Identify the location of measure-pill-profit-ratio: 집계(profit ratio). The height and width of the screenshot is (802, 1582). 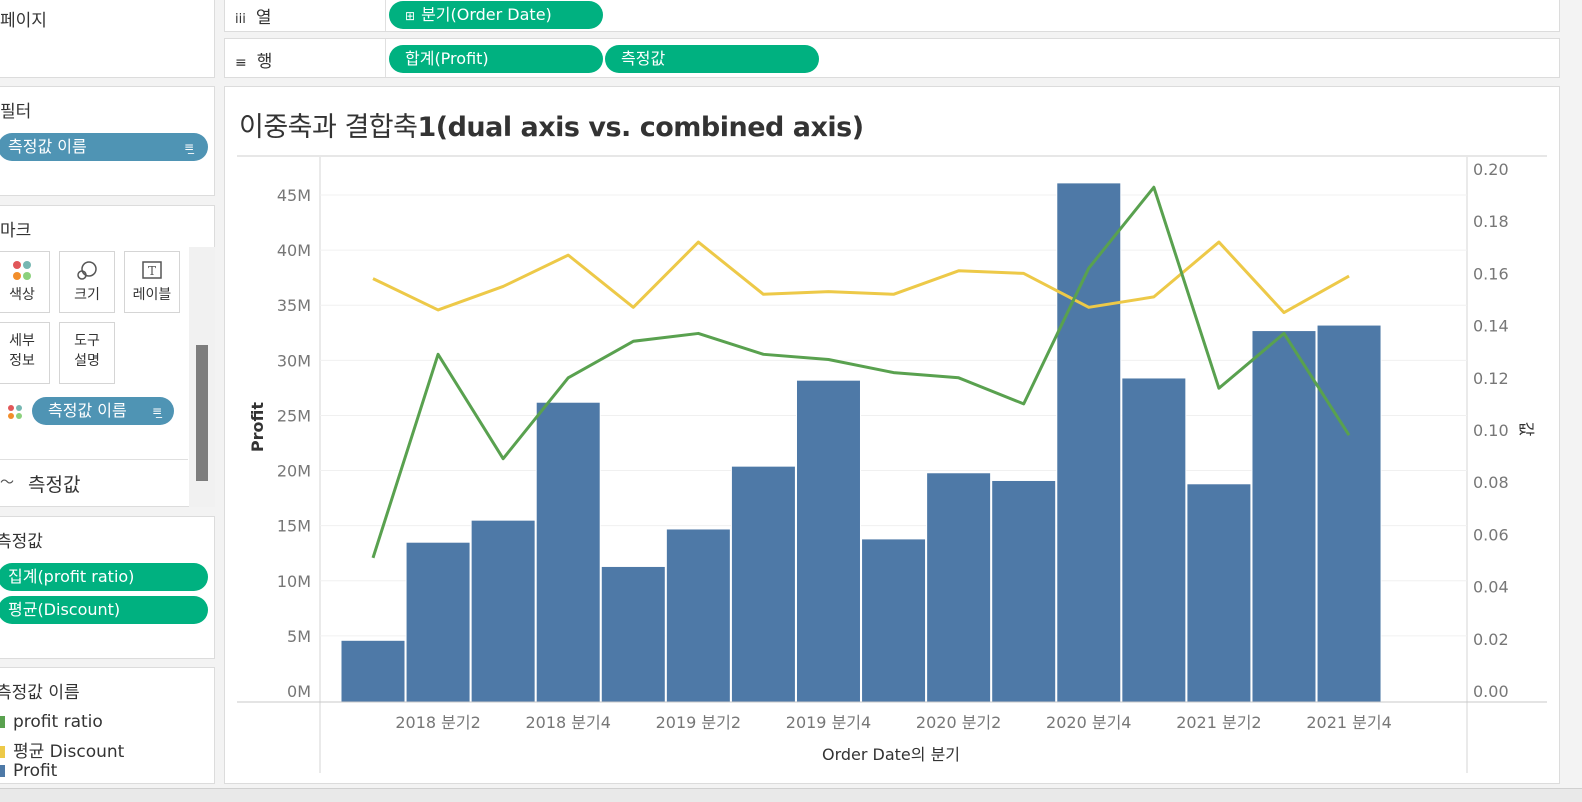
(104, 577).